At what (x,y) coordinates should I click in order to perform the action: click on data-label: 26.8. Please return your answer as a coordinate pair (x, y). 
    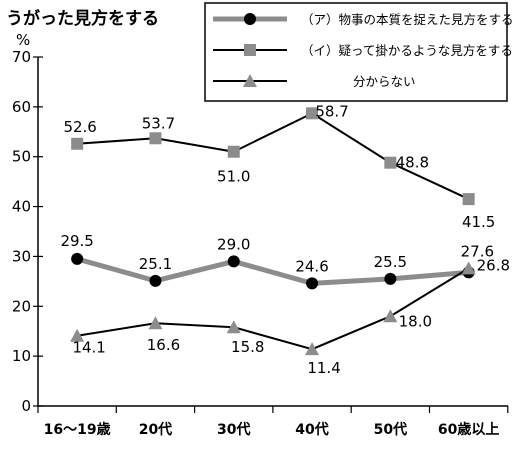
    Looking at the image, I should click on (493, 265).